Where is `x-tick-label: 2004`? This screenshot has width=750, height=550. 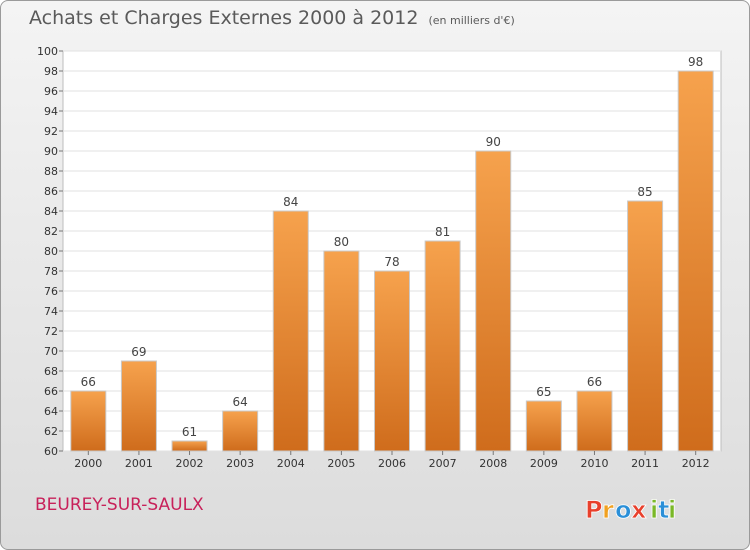 x-tick-label: 2004 is located at coordinates (291, 463).